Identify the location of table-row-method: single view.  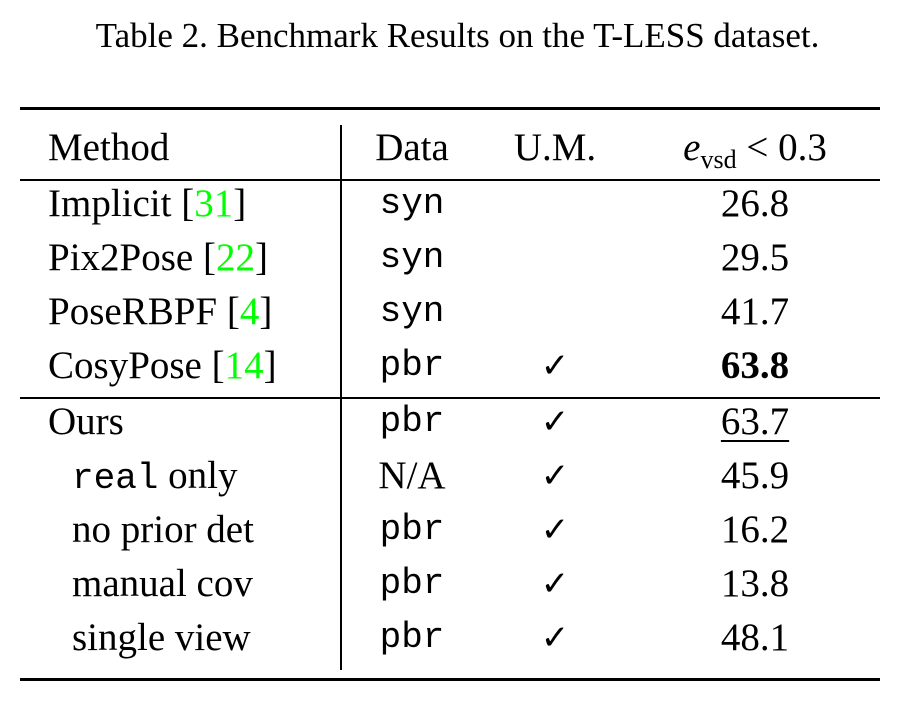
(161, 638).